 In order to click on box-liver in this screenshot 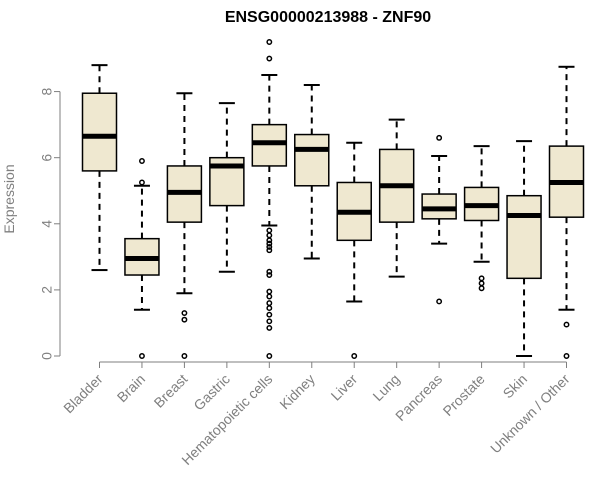, I will do `click(354, 250)`.